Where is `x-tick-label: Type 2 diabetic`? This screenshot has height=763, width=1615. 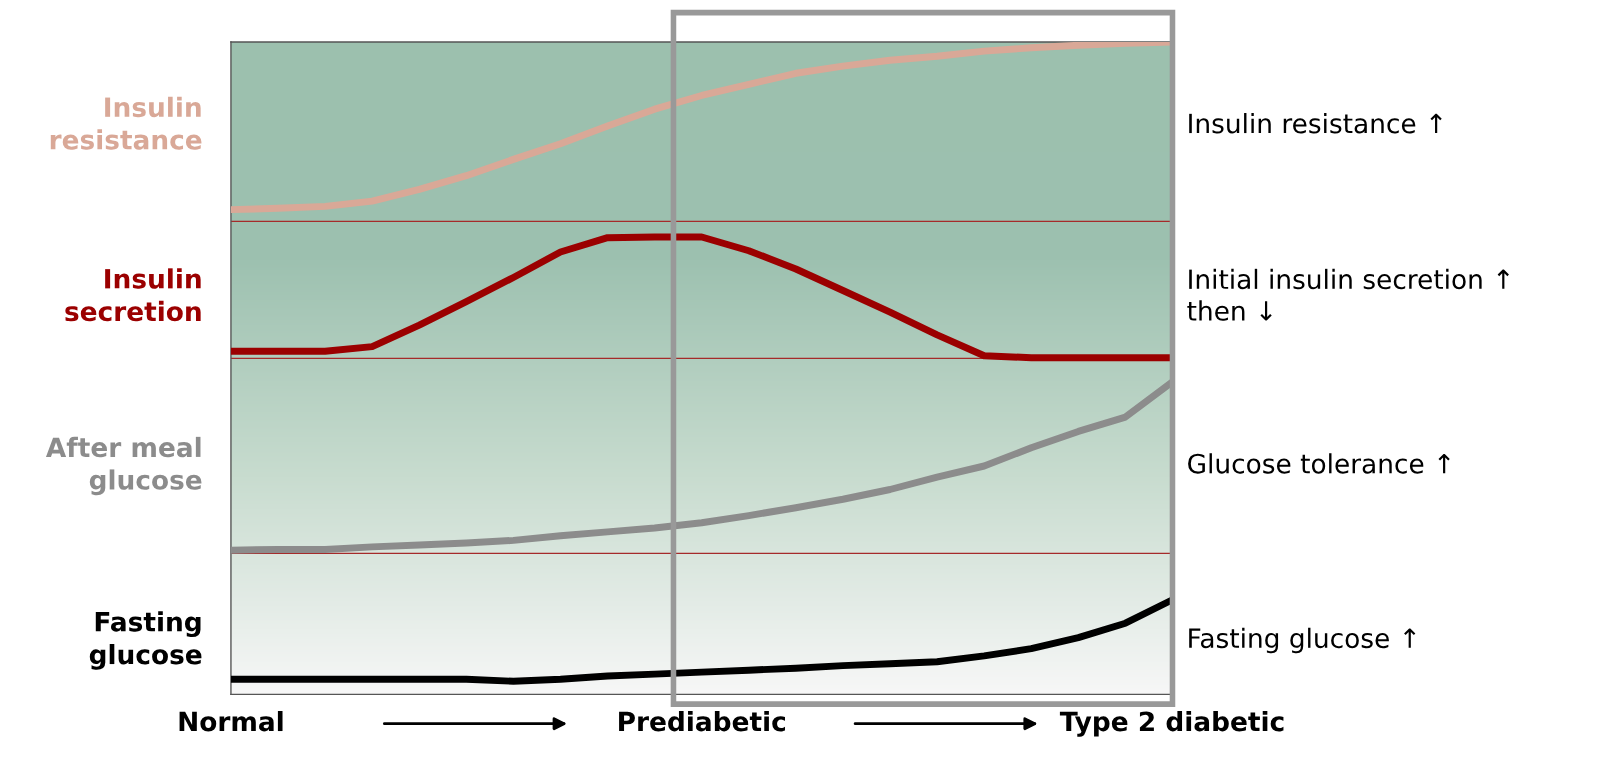
x-tick-label: Type 2 diabetic is located at coordinates (1171, 724).